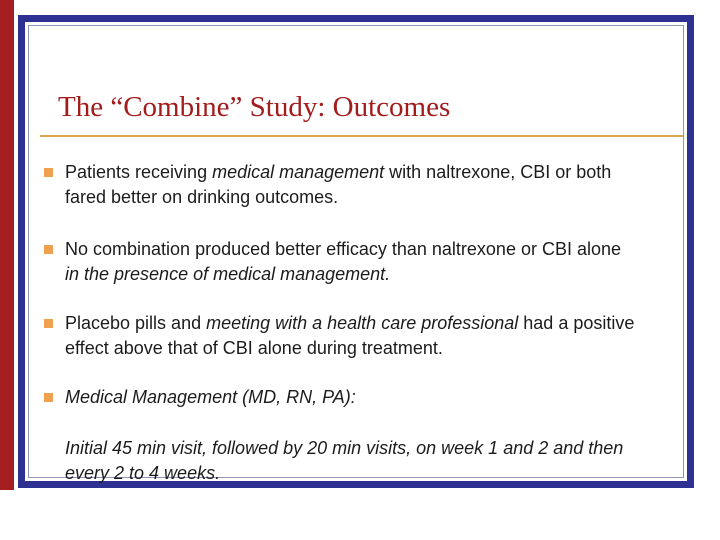  What do you see at coordinates (298, 172) in the screenshot?
I see `bullet-text-segment-italic: medical management` at bounding box center [298, 172].